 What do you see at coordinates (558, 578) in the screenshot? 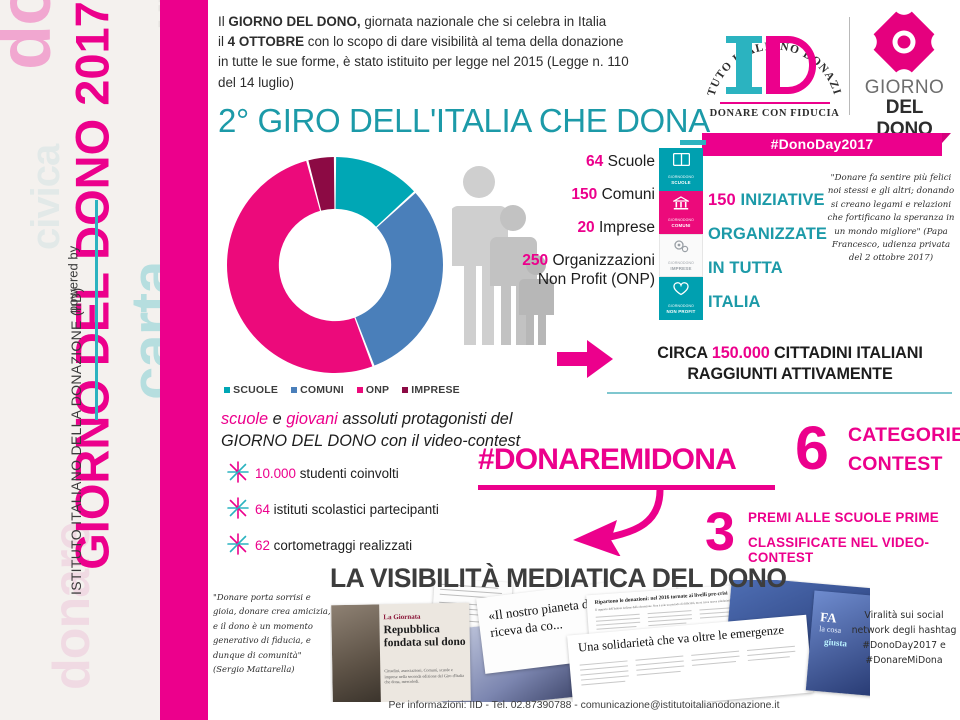
I see `visibilita-headline: LA VISIBILITÀ MEDIATICA DEL DONO` at bounding box center [558, 578].